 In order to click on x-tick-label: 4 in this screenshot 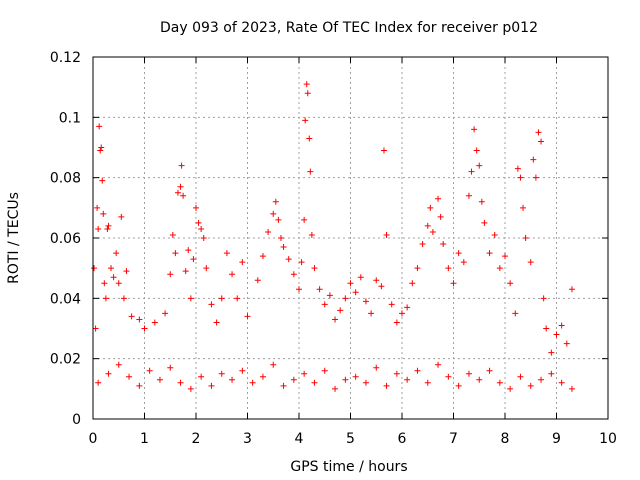, I will do `click(299, 439)`.